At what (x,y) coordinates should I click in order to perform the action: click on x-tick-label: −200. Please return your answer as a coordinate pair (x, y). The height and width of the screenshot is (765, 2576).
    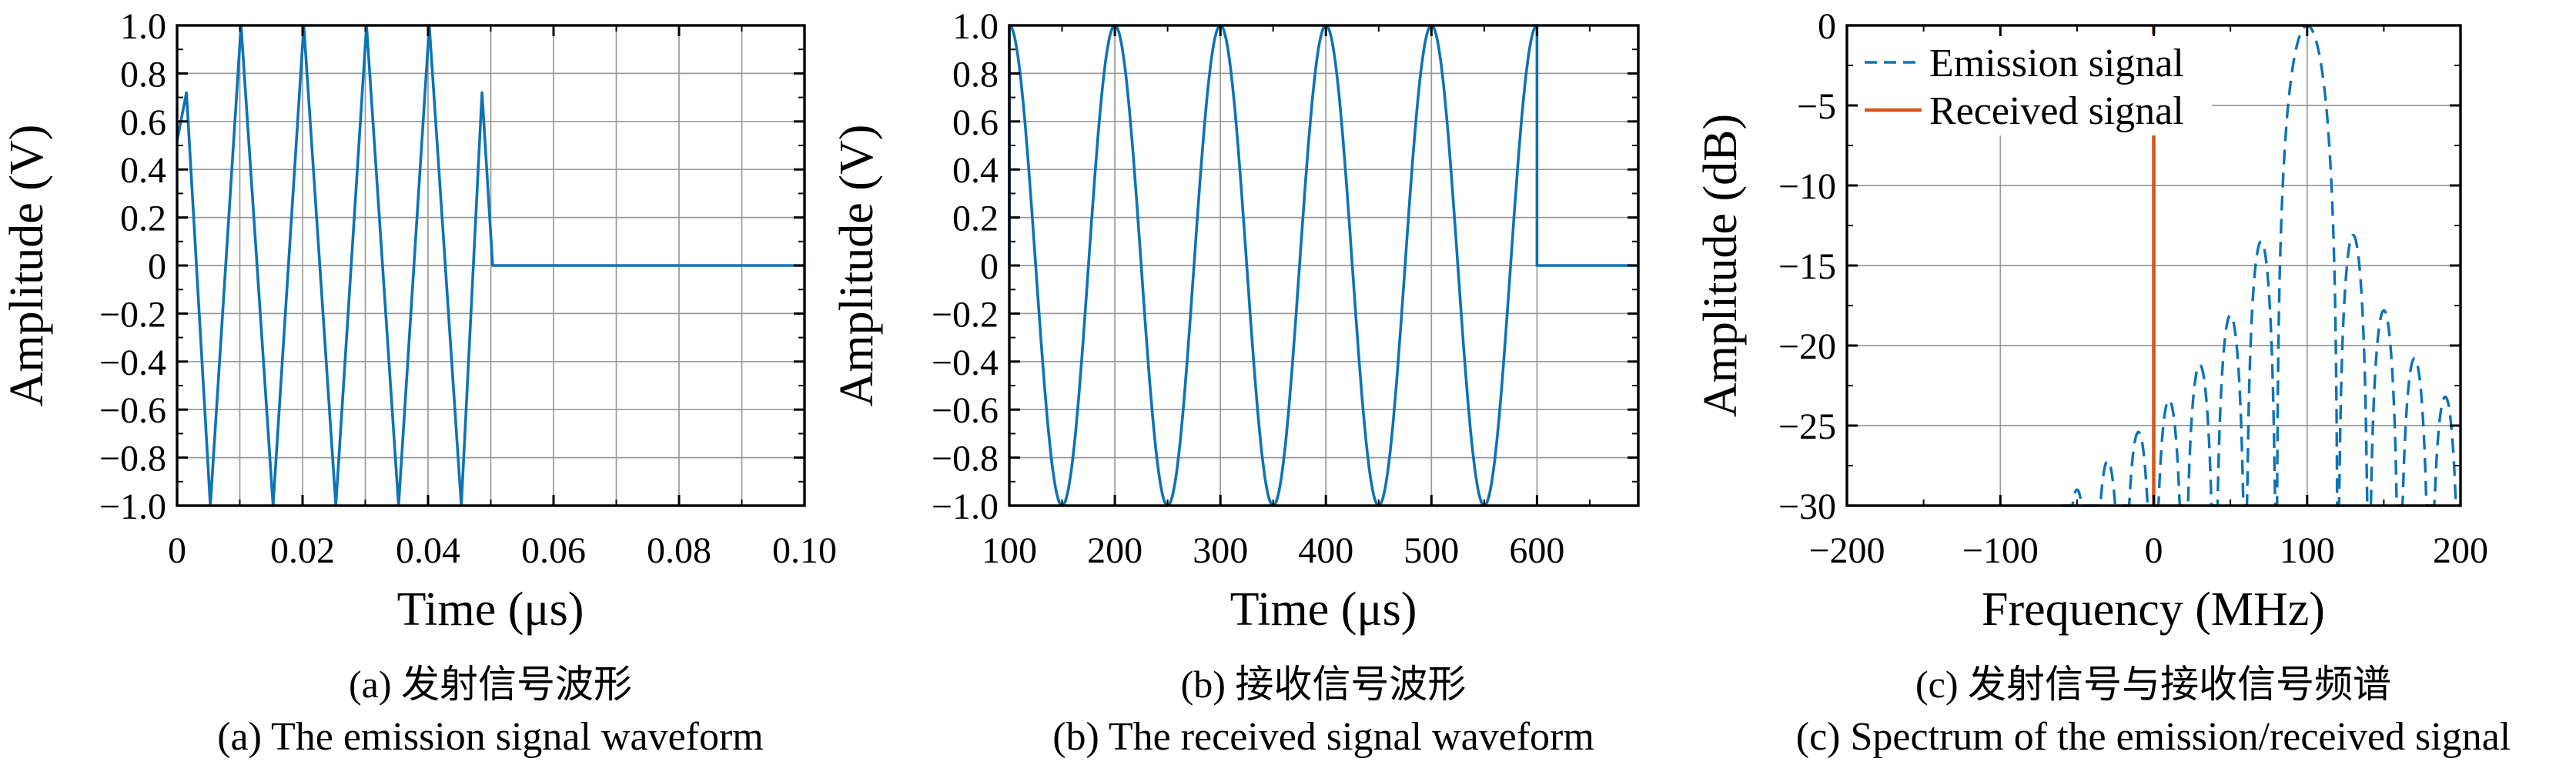
    Looking at the image, I should click on (1847, 550).